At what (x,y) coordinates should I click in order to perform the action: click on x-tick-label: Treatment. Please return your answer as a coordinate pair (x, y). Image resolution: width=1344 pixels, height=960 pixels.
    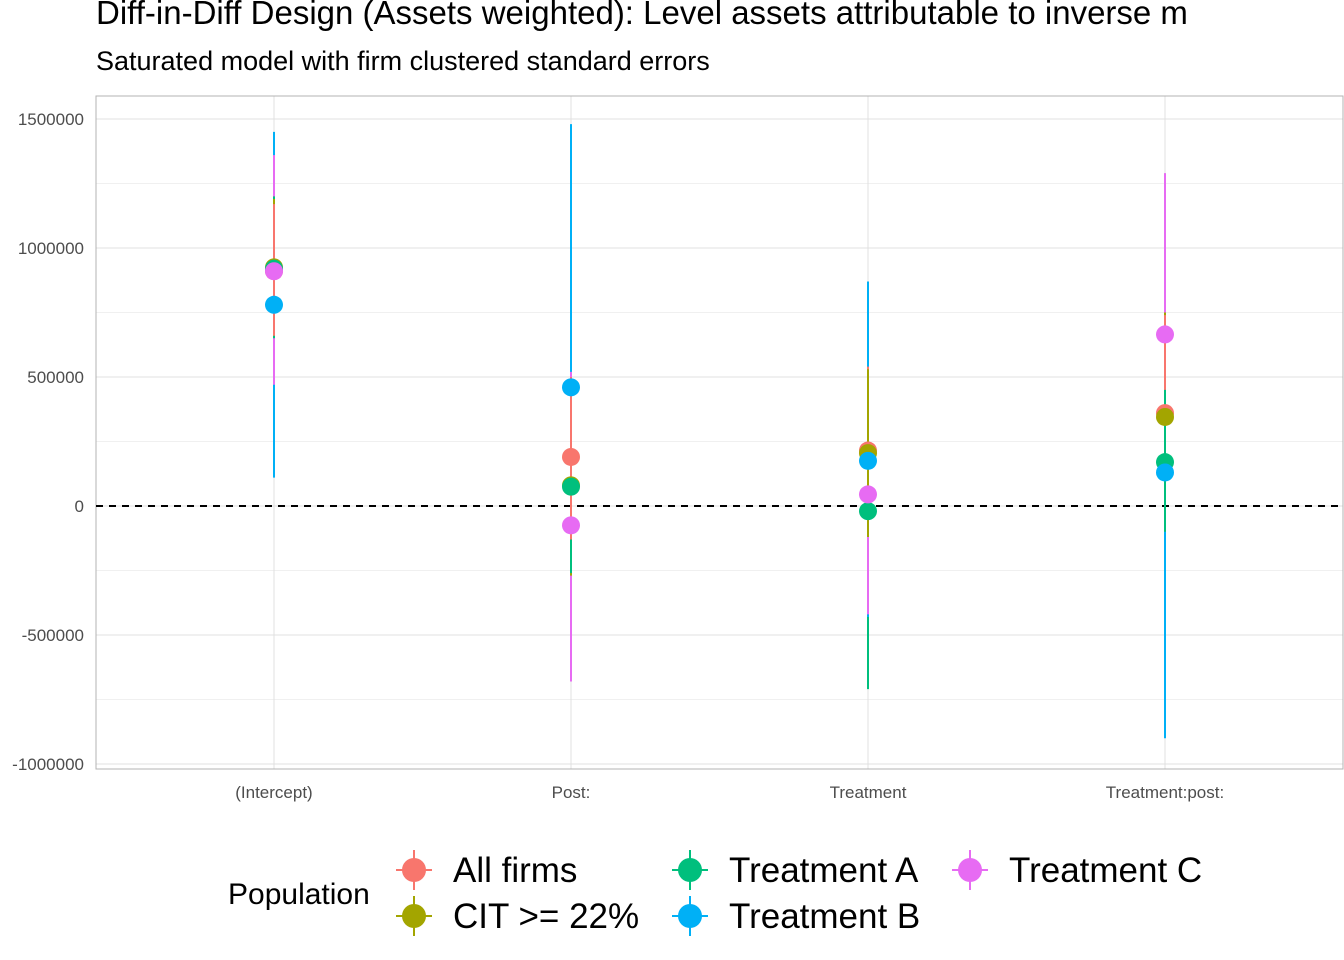
    Looking at the image, I should click on (868, 792).